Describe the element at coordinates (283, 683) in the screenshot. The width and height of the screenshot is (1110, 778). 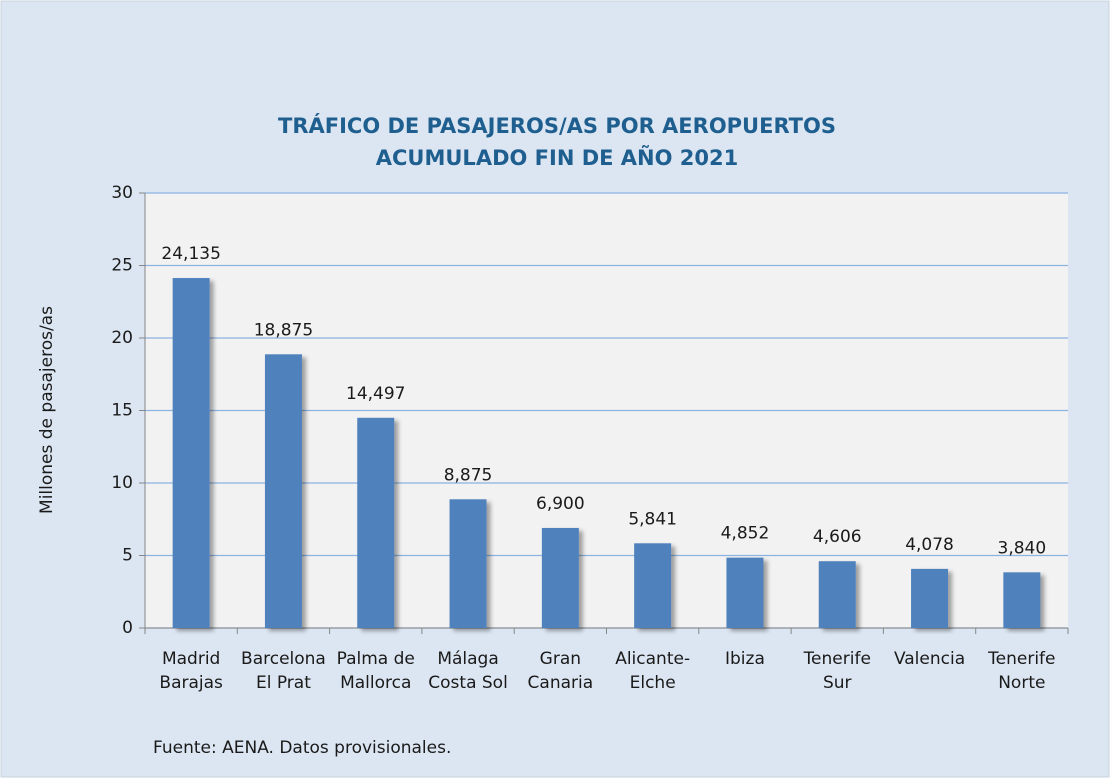
I see `x-tick-label: El Prat` at that location.